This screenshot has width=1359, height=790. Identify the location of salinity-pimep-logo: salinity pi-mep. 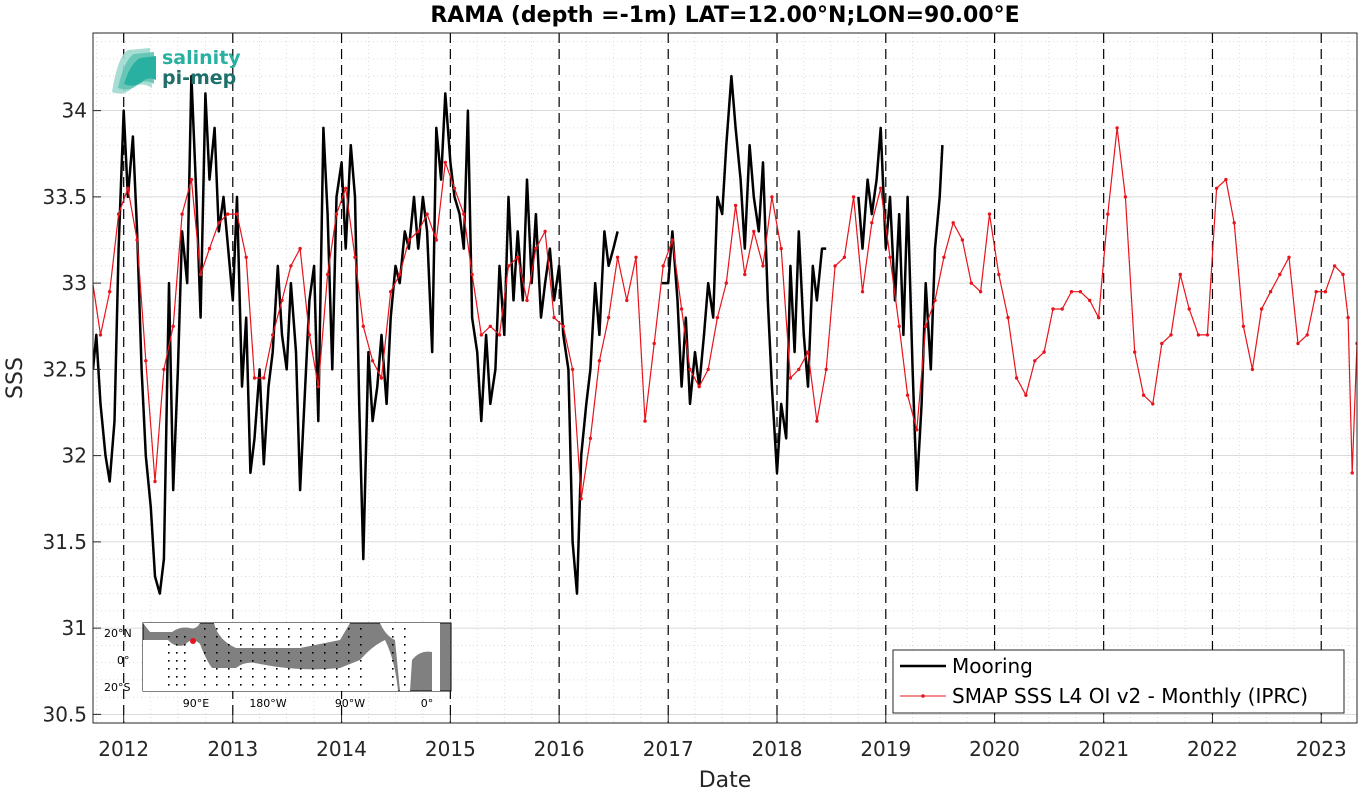
(176, 70).